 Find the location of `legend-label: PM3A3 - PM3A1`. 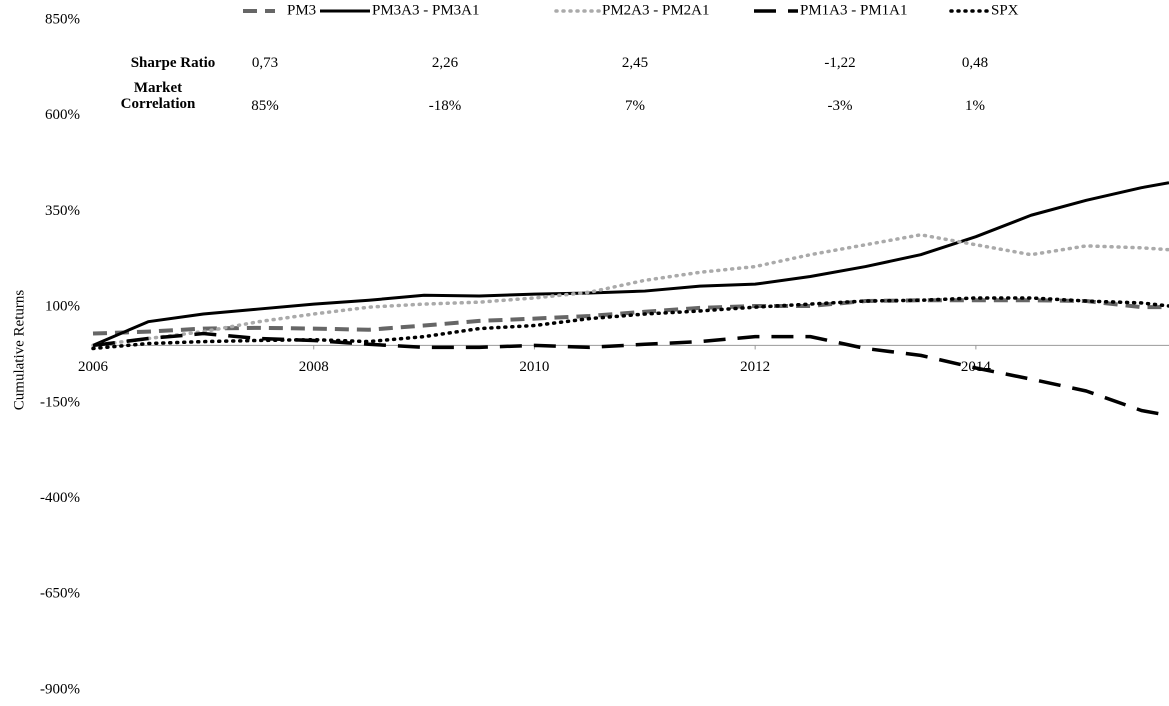

legend-label: PM3A3 - PM3A1 is located at coordinates (426, 10).